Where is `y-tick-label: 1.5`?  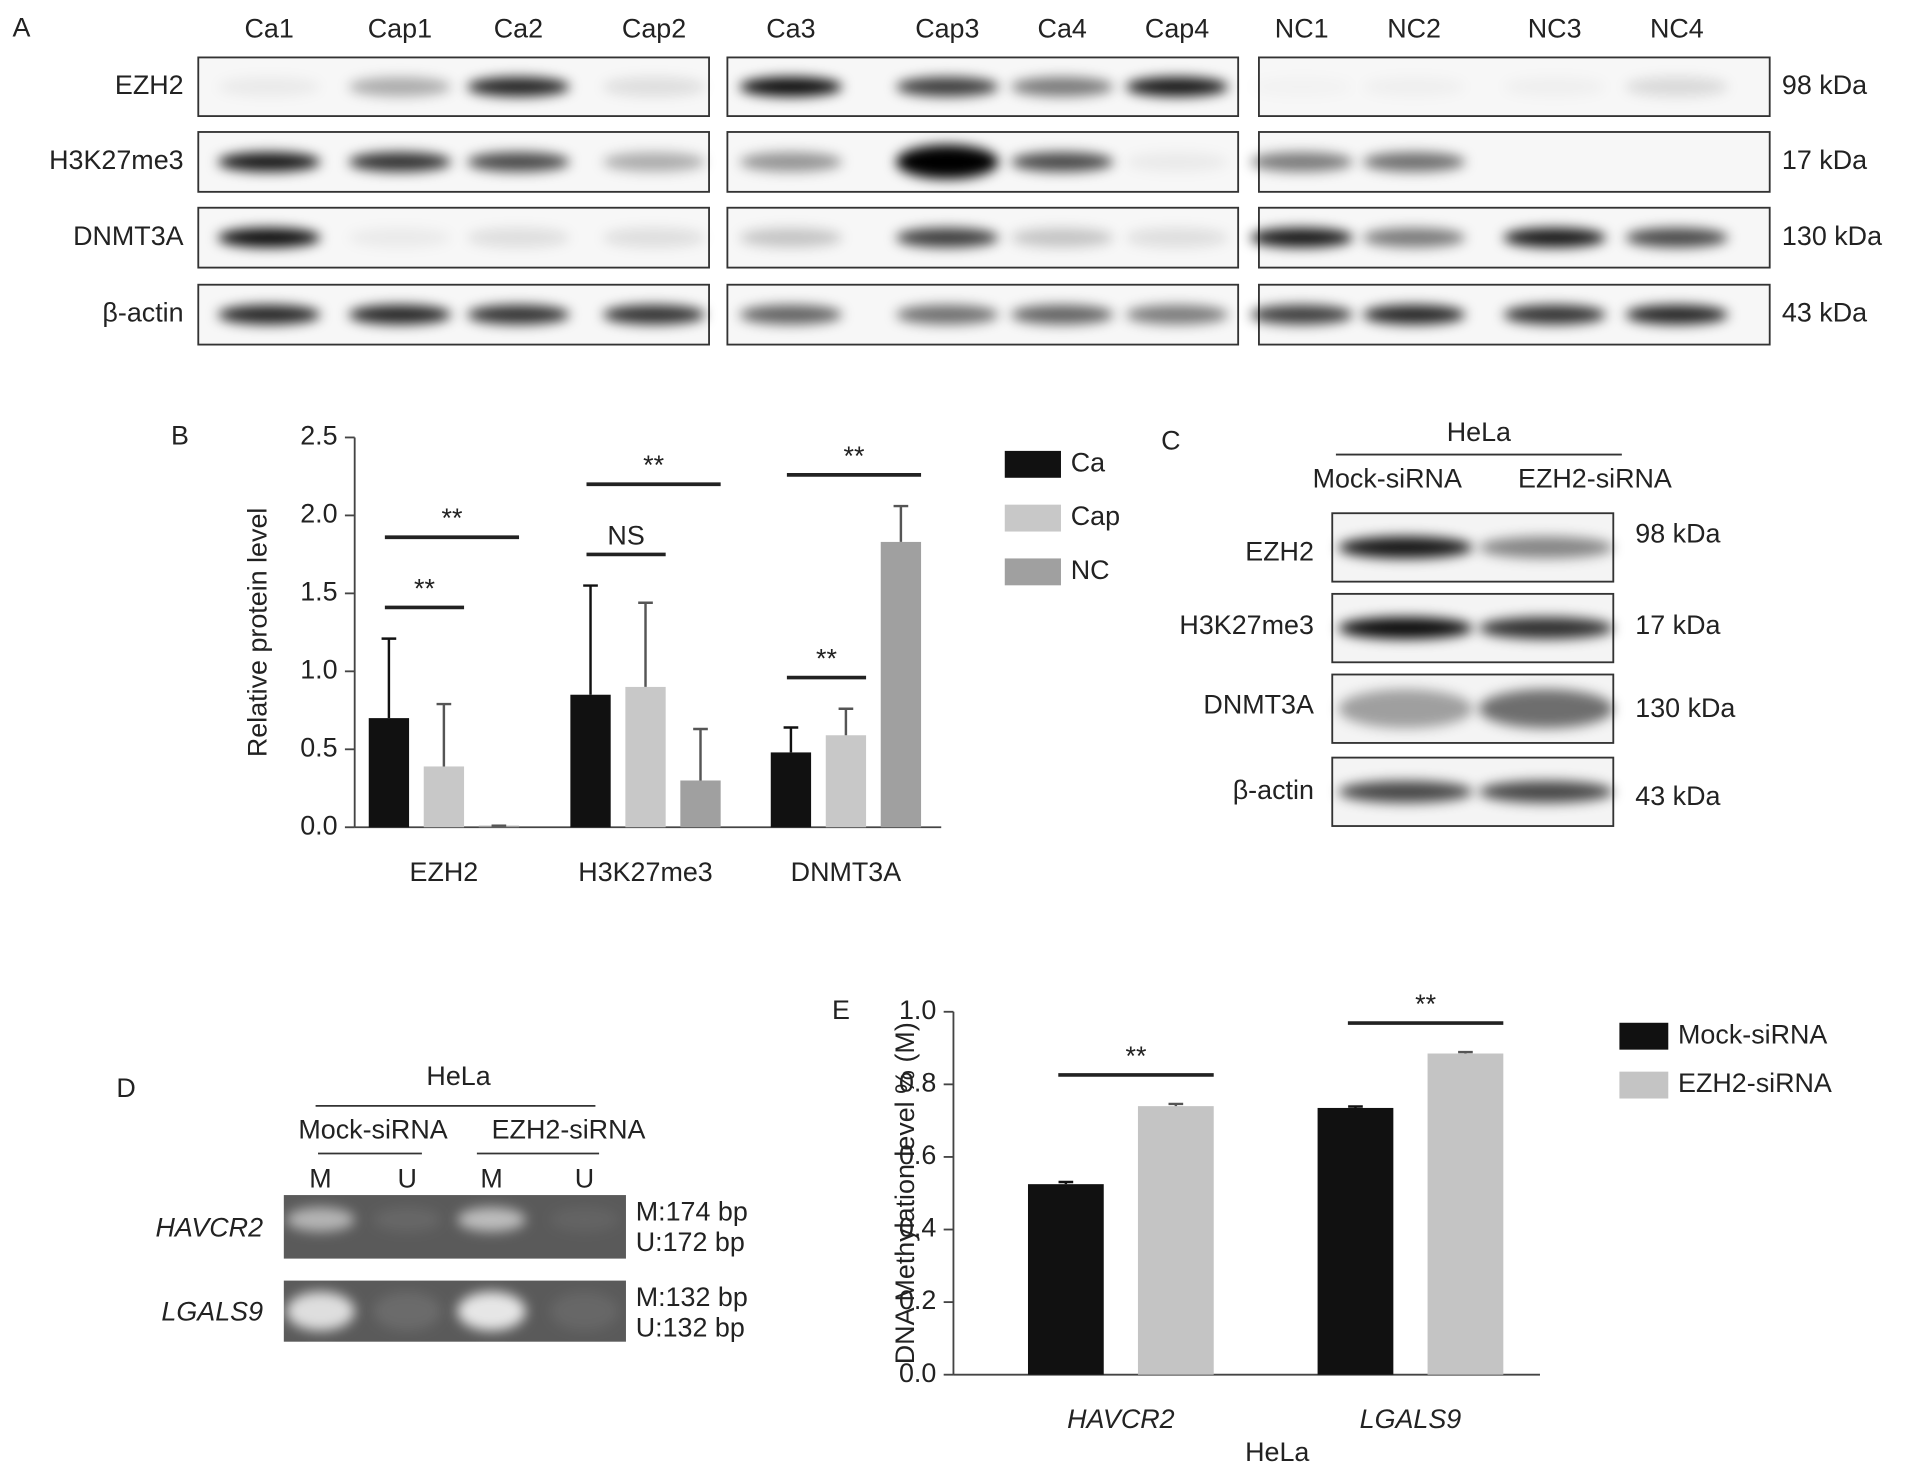 y-tick-label: 1.5 is located at coordinates (318, 591).